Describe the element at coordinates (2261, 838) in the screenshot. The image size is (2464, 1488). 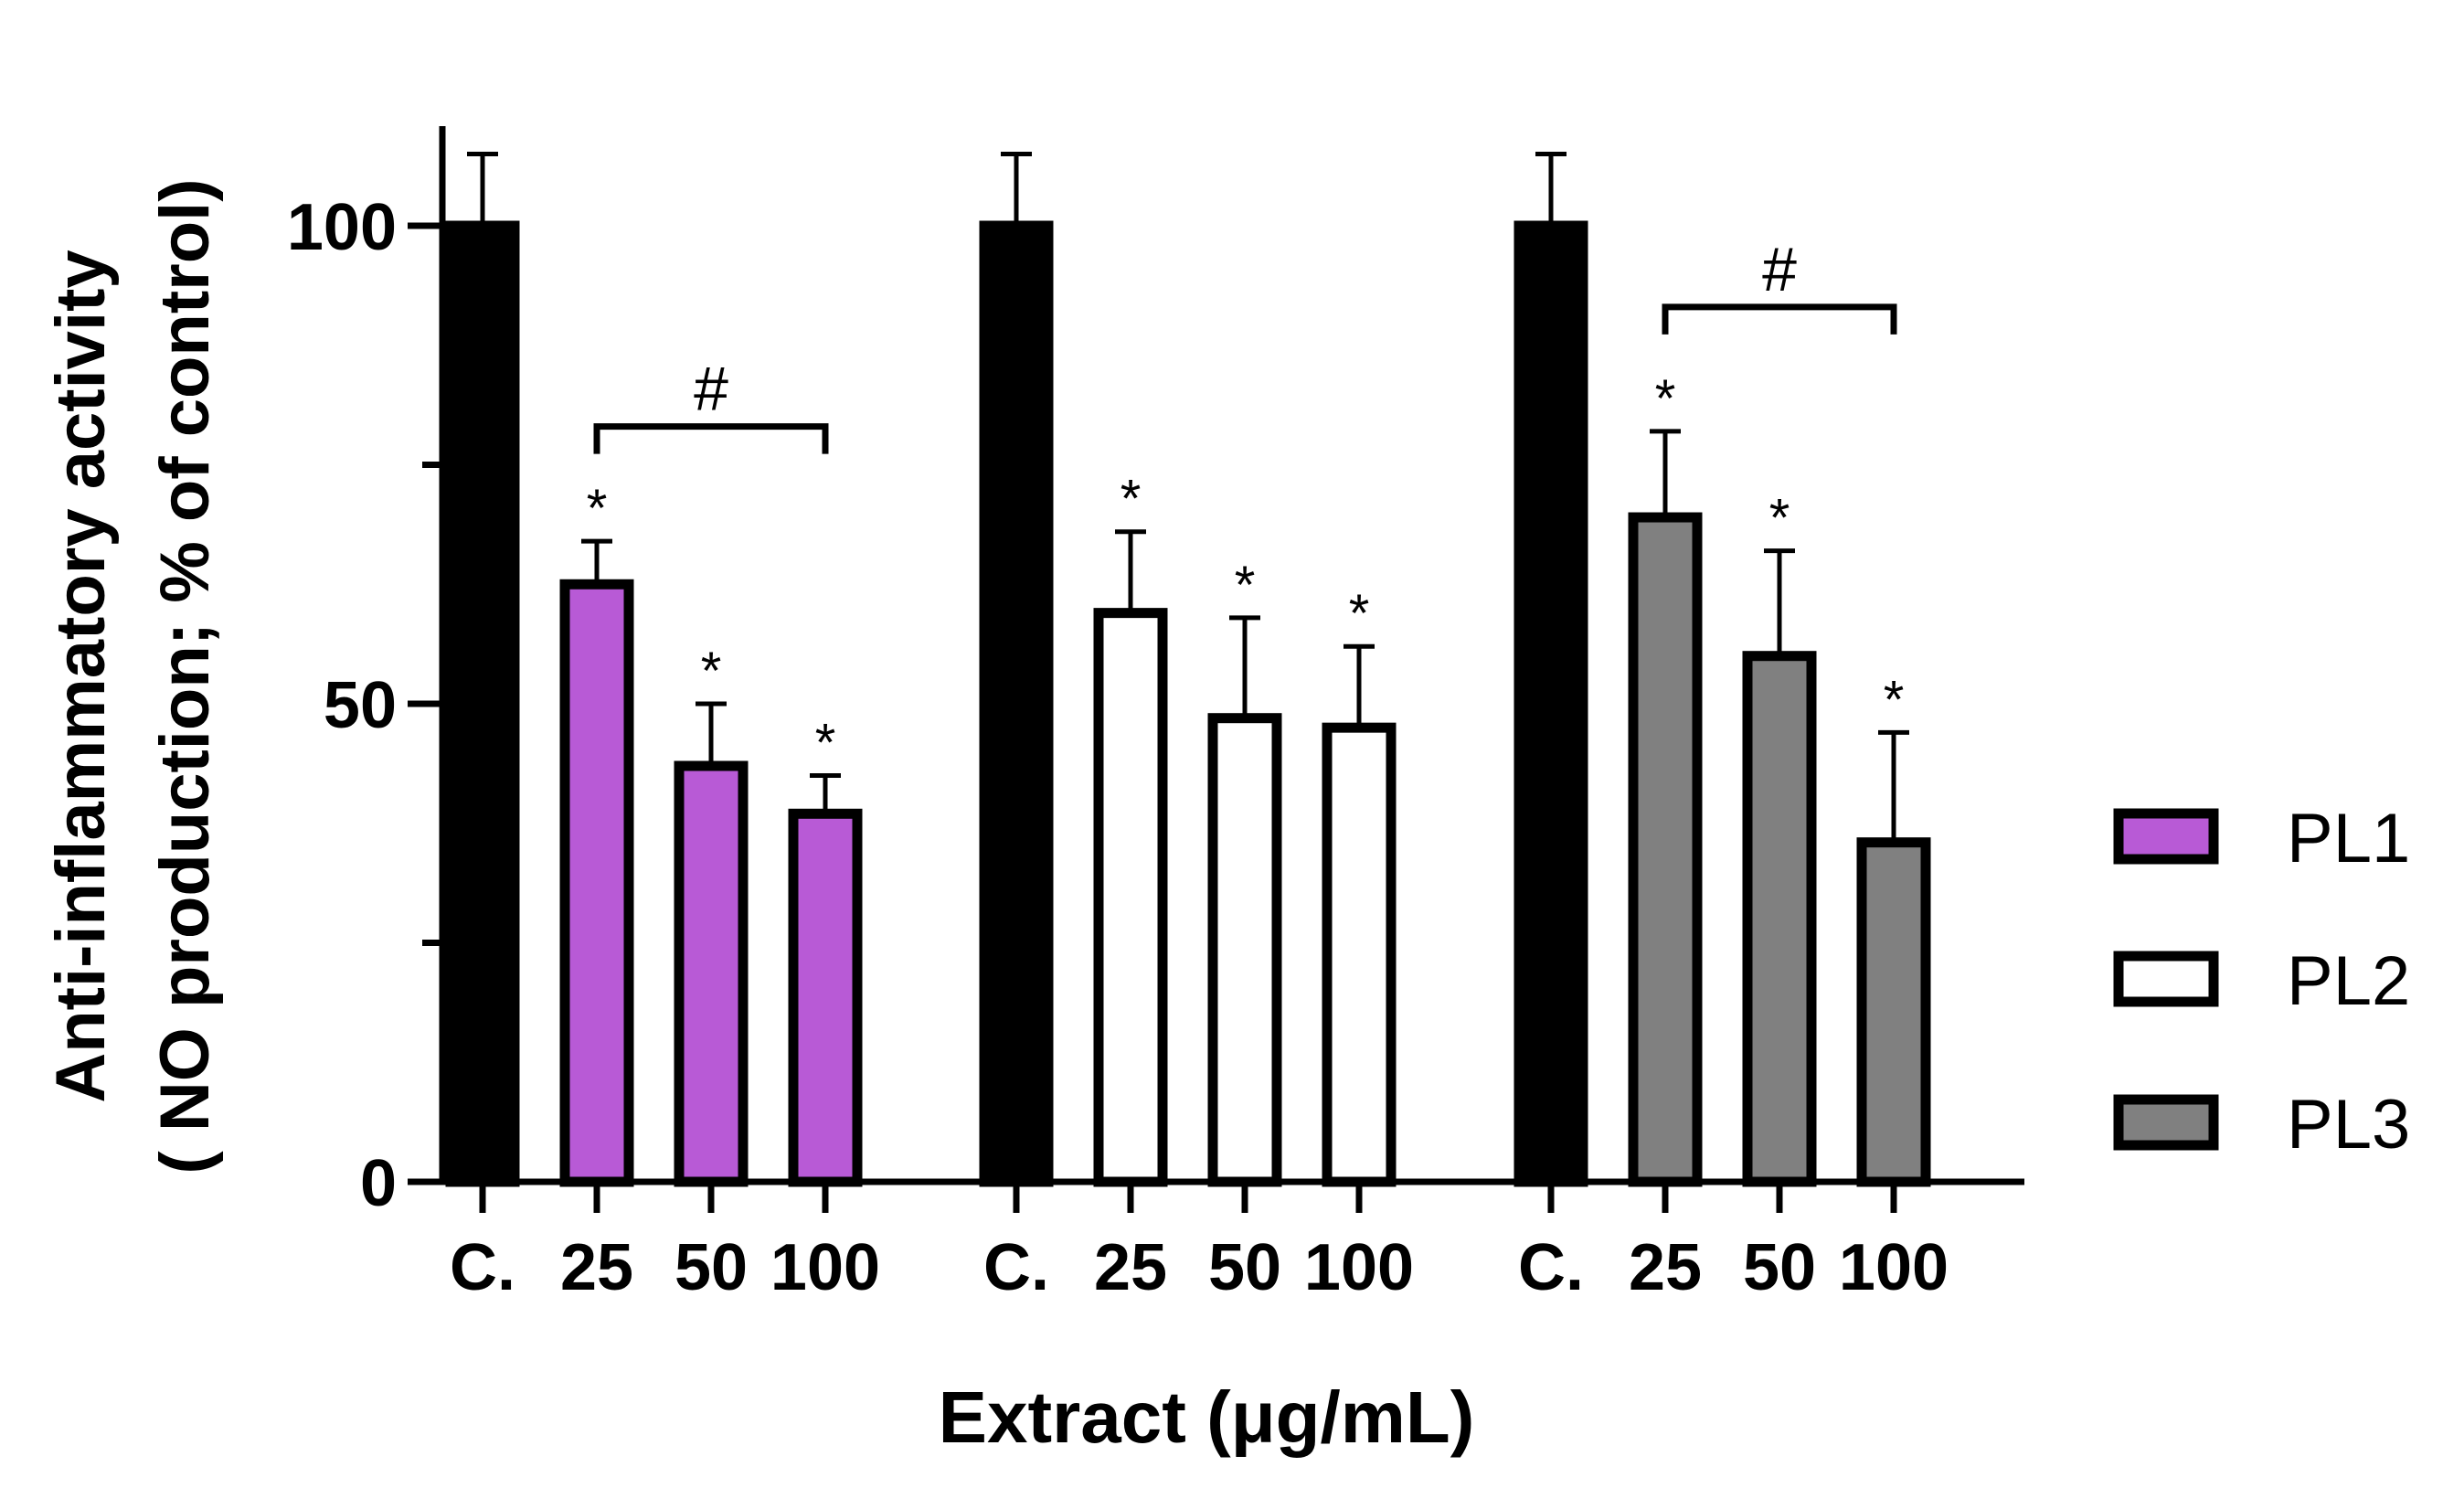
I see `legend-item-pl1: PL1` at that location.